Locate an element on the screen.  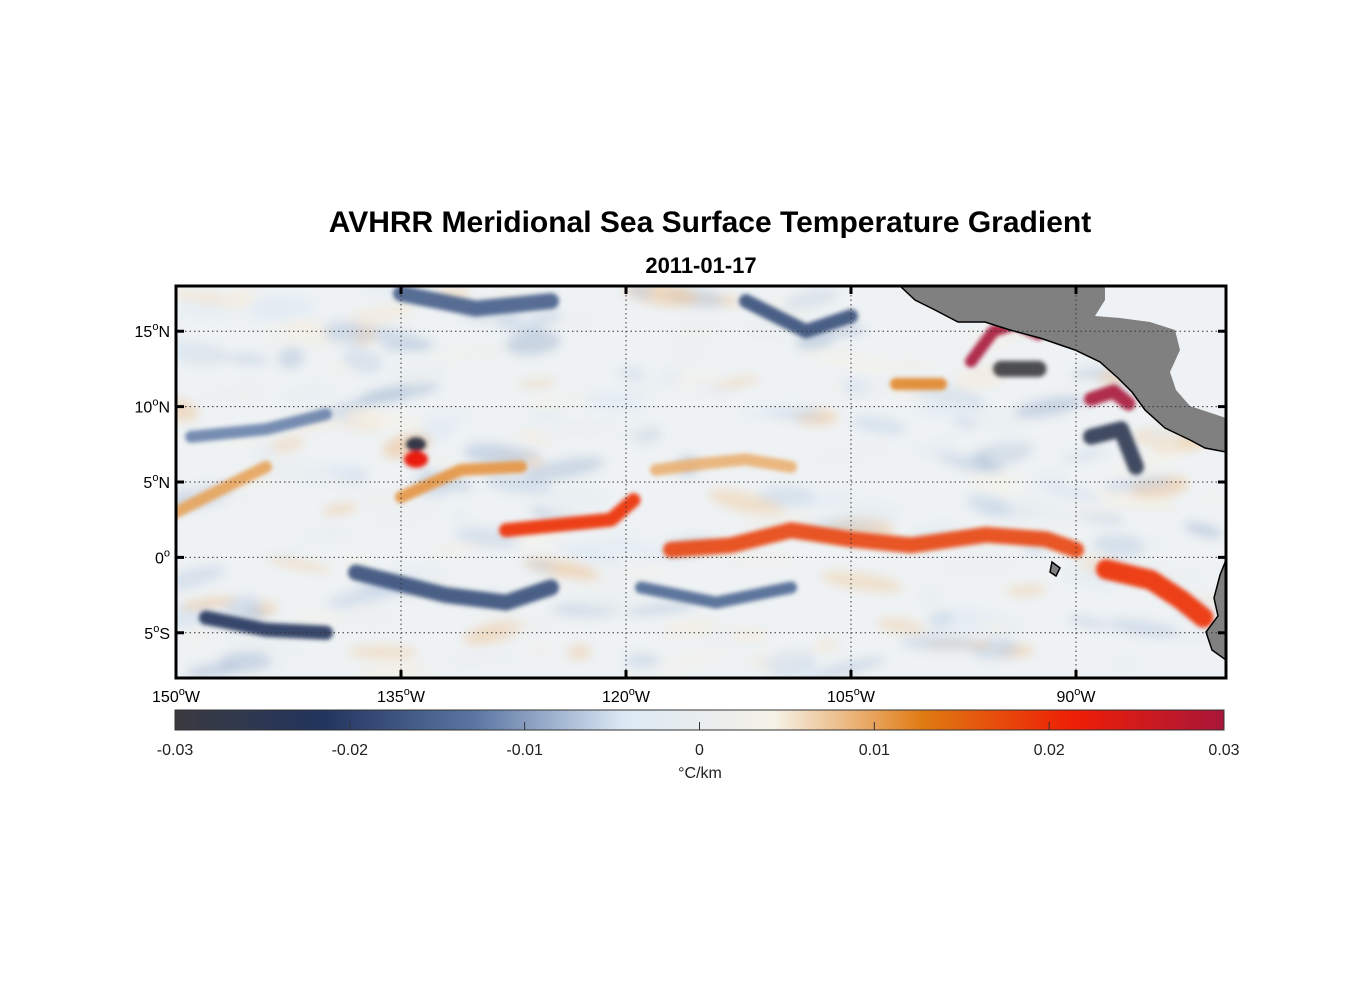
equatorial-front-west is located at coordinates (570, 515).